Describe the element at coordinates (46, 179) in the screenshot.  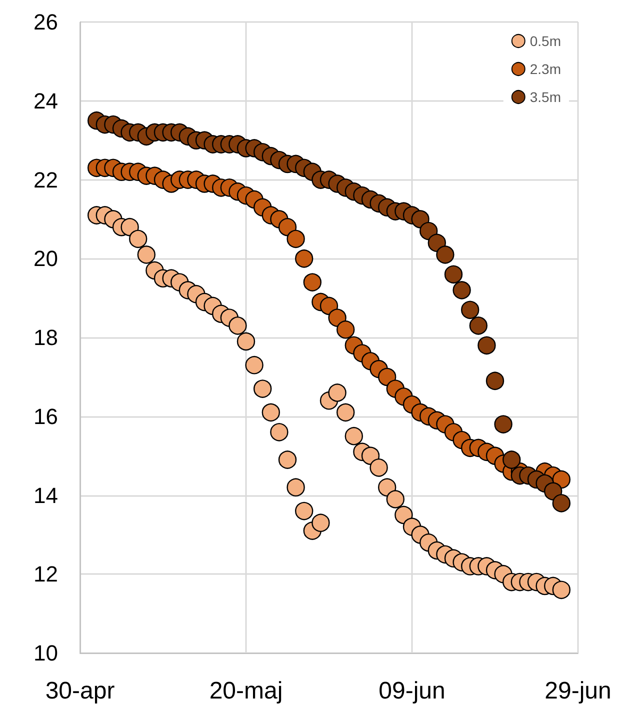
I see `y-tick-label: 22` at that location.